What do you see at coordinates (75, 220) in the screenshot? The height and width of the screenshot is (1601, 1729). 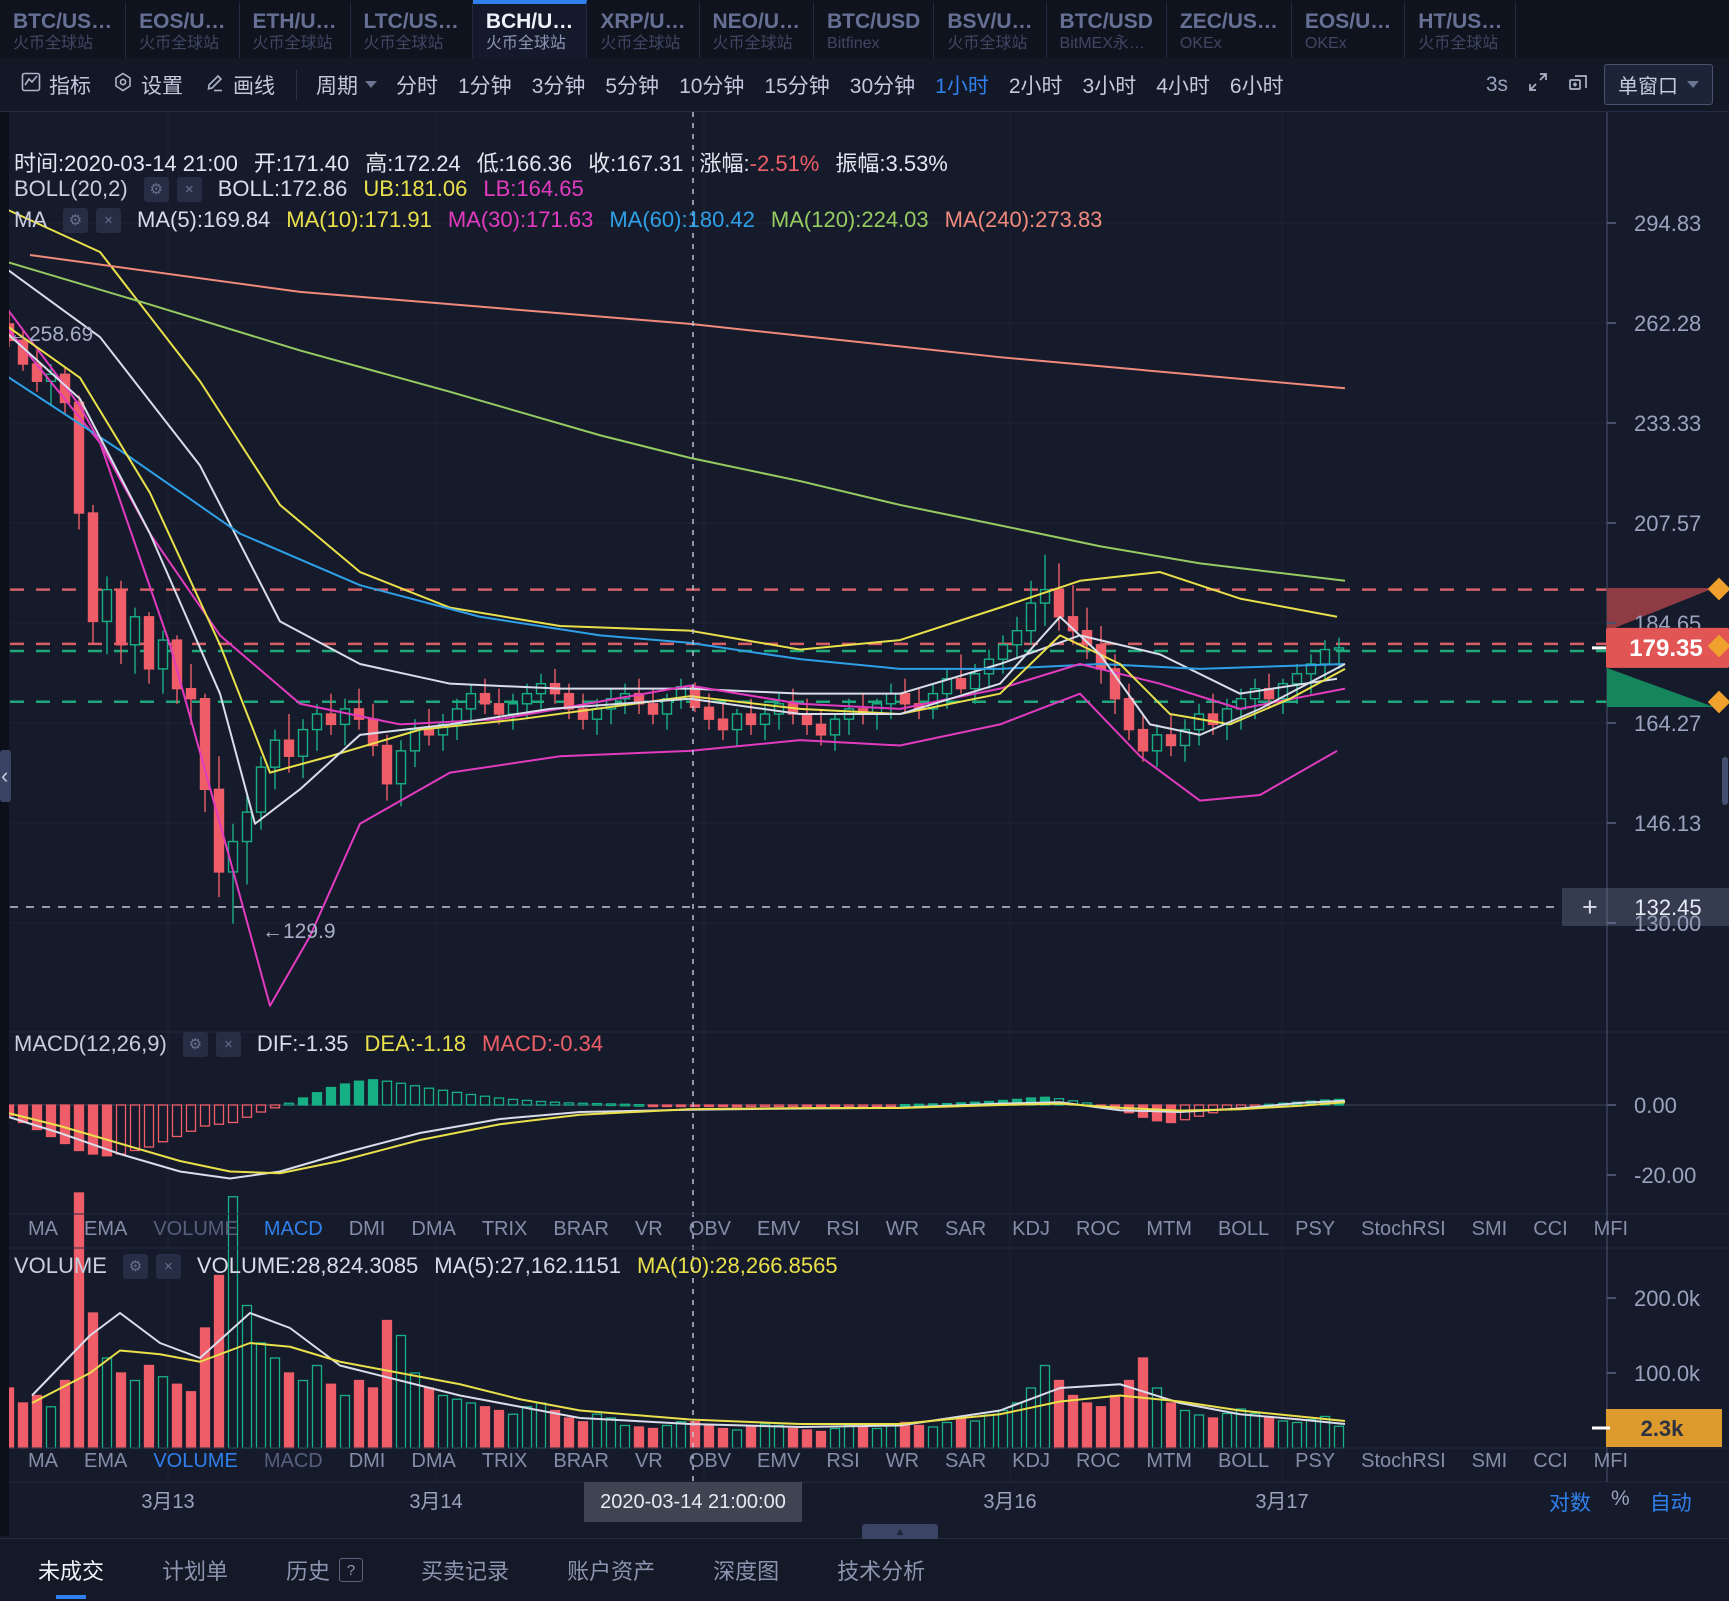 I see `ma-legend-settings-button: ⚙` at bounding box center [75, 220].